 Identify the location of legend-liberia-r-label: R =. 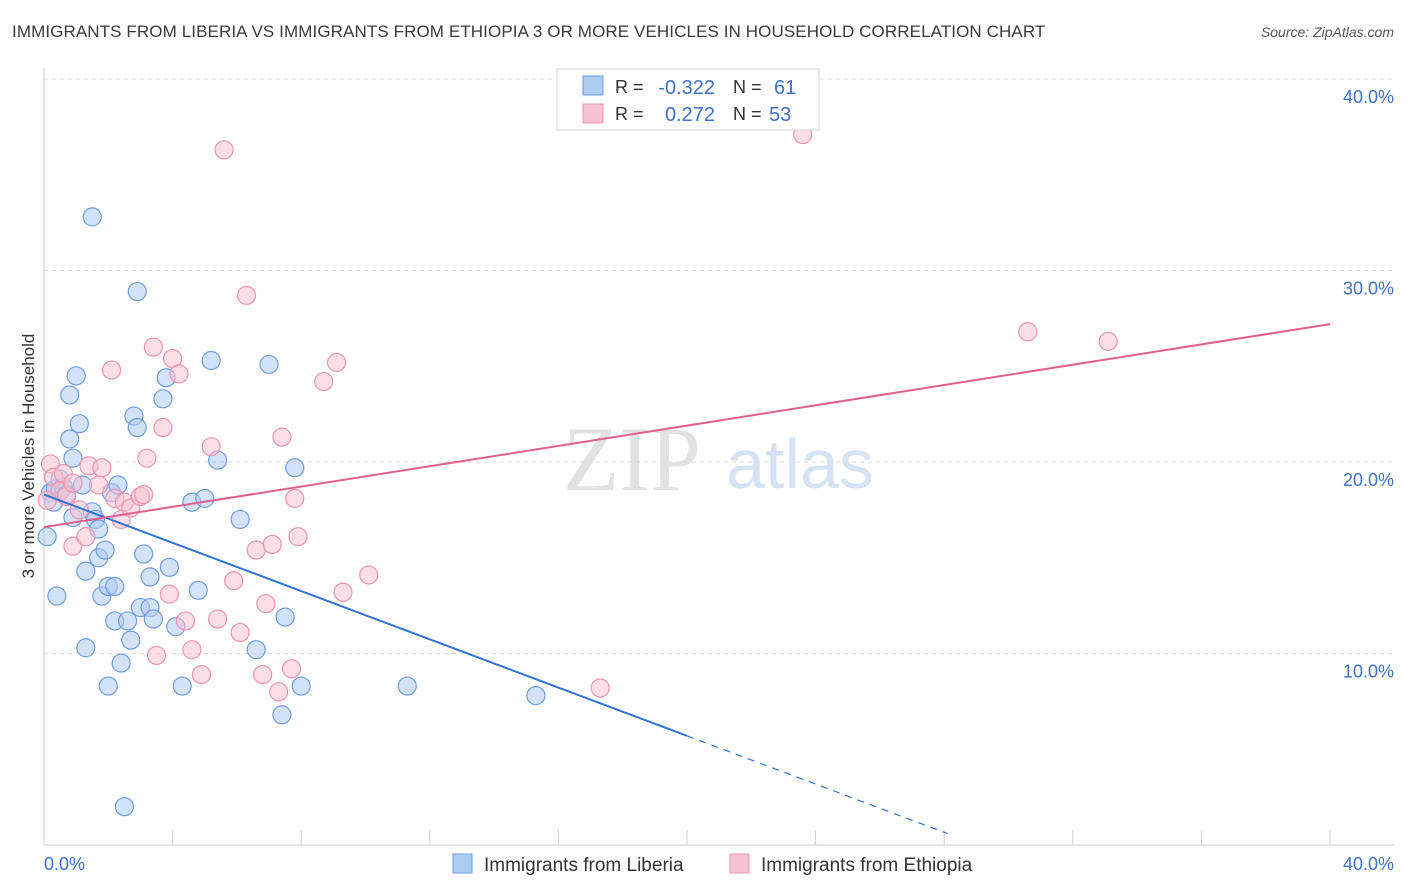
(629, 87).